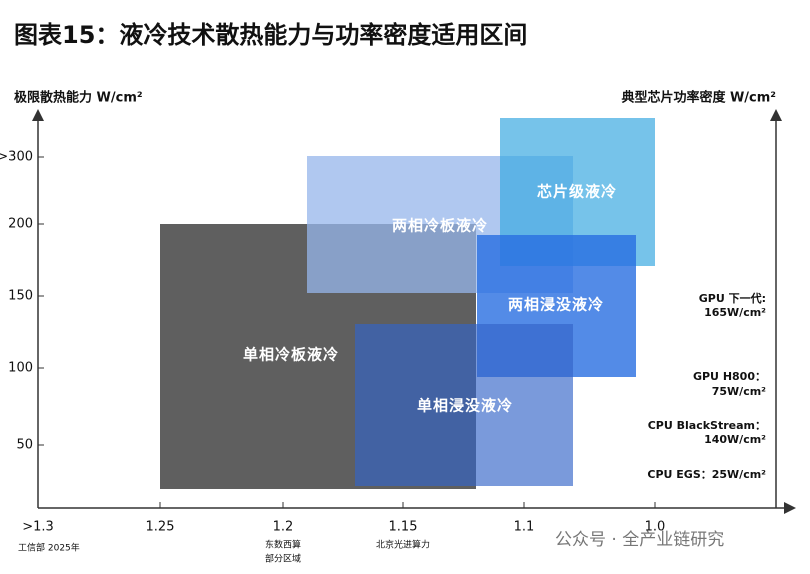 This screenshot has width=810, height=574. I want to click on left-axis-label: 极限散热能力 W/cm², so click(78, 98).